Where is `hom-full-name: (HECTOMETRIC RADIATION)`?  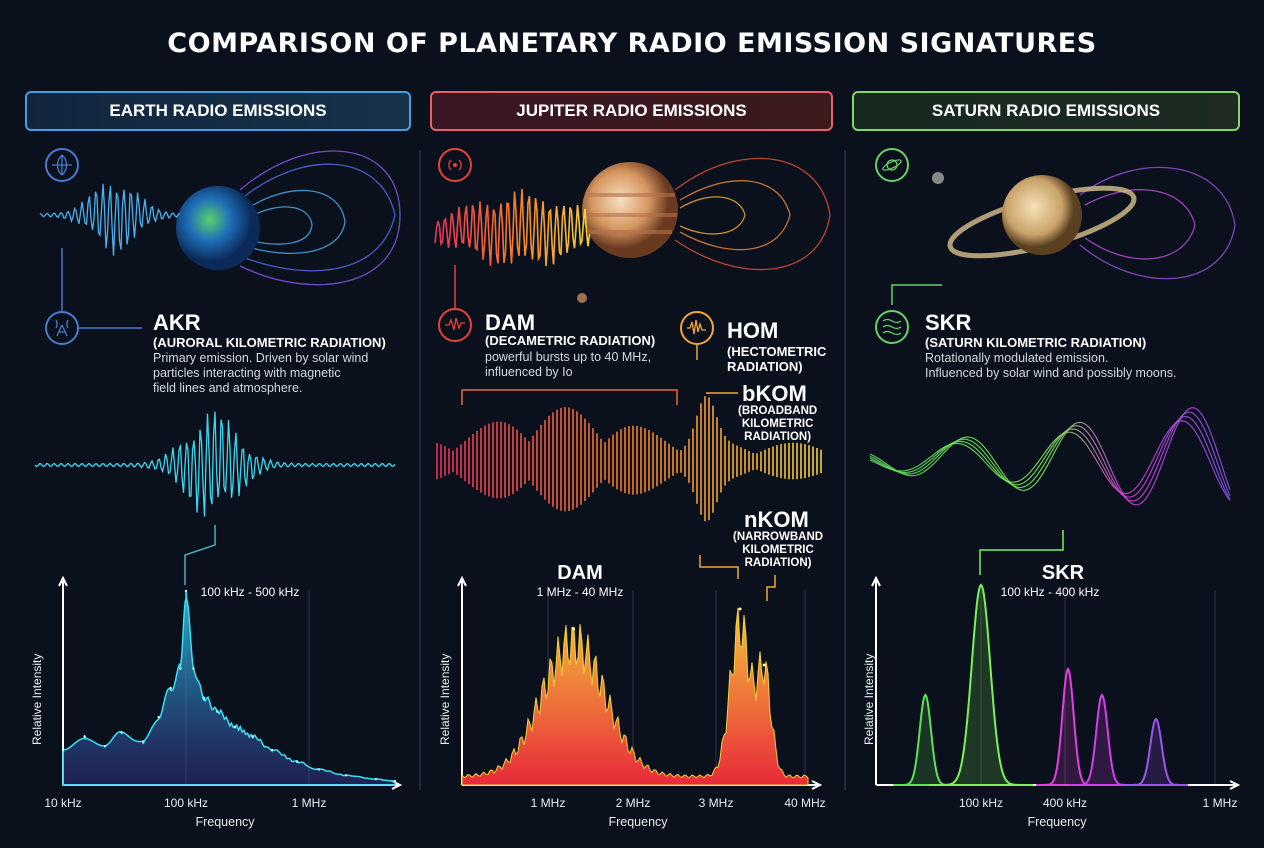 hom-full-name: (HECTOMETRIC RADIATION) is located at coordinates (776, 359).